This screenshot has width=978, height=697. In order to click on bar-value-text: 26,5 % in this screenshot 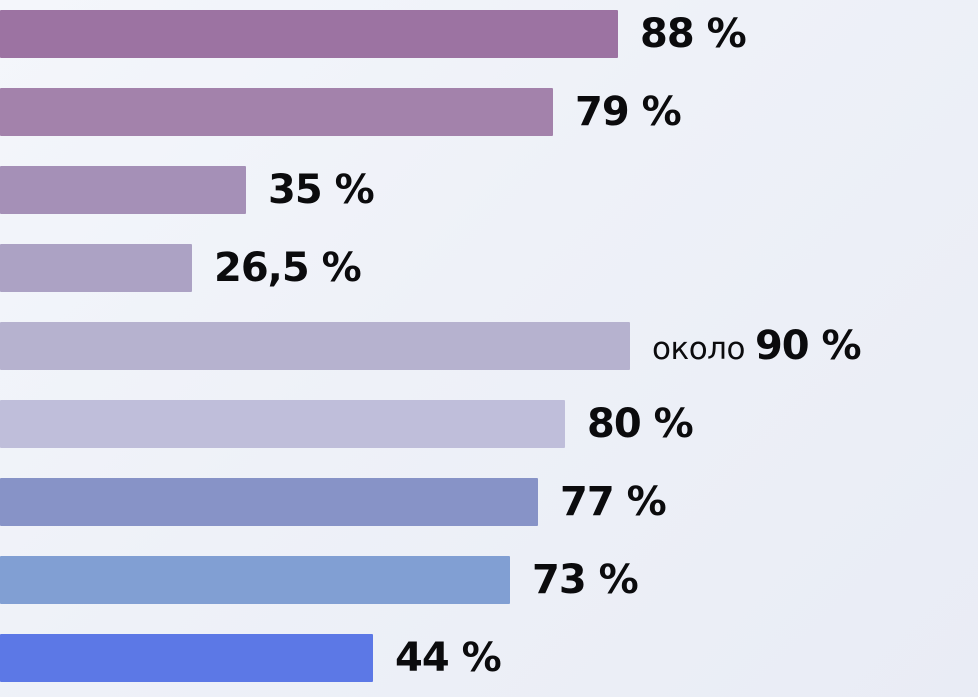, I will do `click(288, 268)`.